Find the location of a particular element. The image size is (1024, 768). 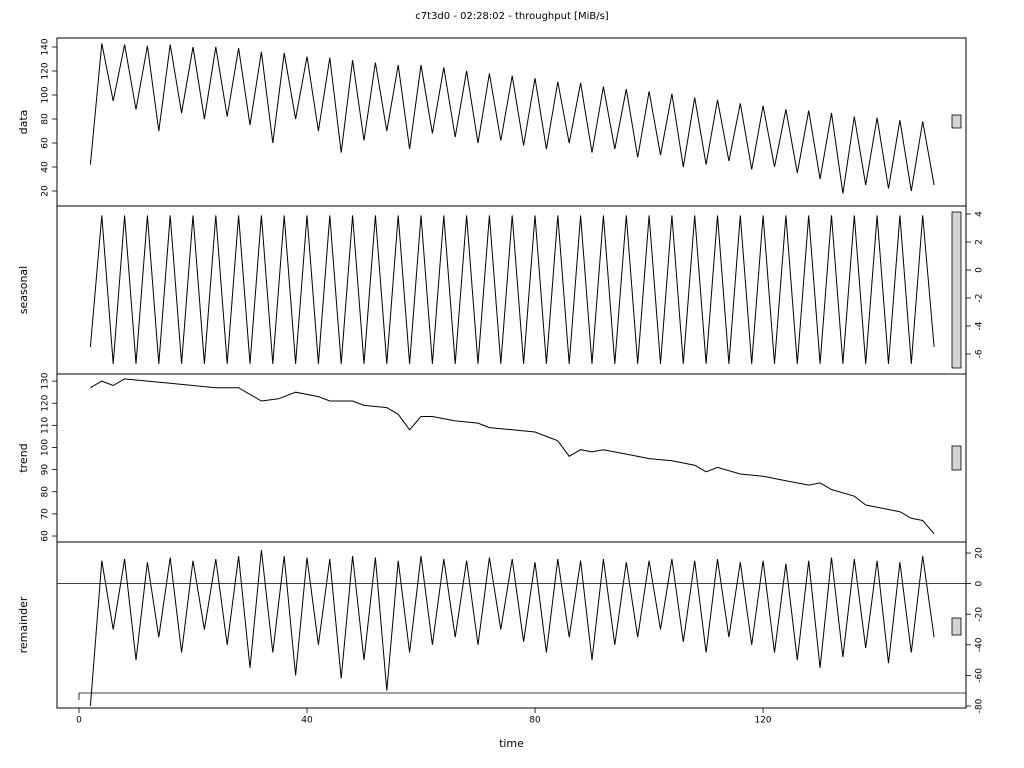

y-tick-label: 70 is located at coordinates (46, 514).